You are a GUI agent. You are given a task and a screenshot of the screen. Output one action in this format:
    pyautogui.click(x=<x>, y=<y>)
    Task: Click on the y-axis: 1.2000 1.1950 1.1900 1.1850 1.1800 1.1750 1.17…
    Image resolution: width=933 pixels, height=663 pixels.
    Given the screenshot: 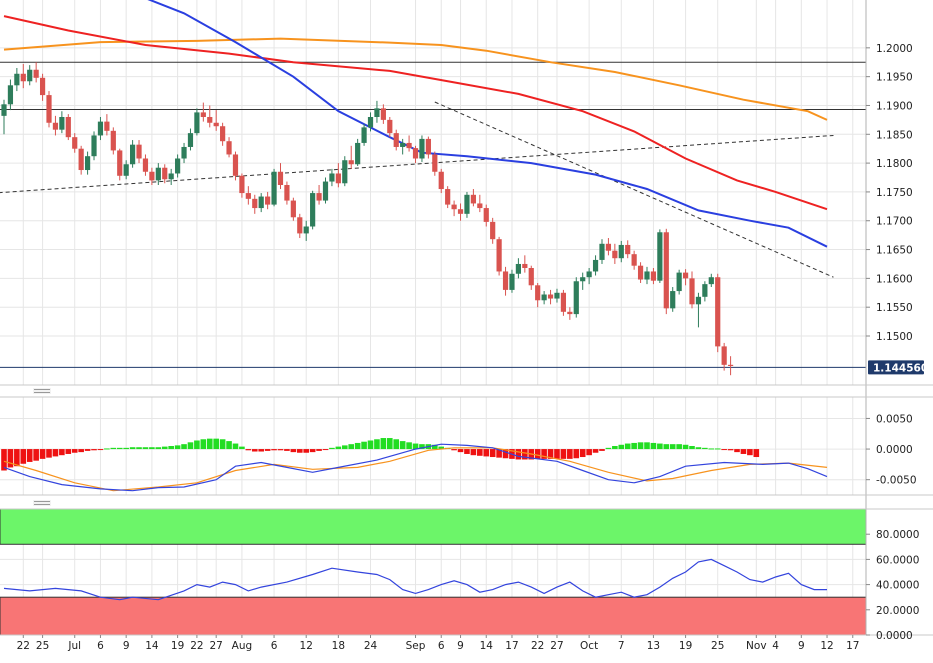 What is the action you would take?
    pyautogui.click(x=897, y=342)
    